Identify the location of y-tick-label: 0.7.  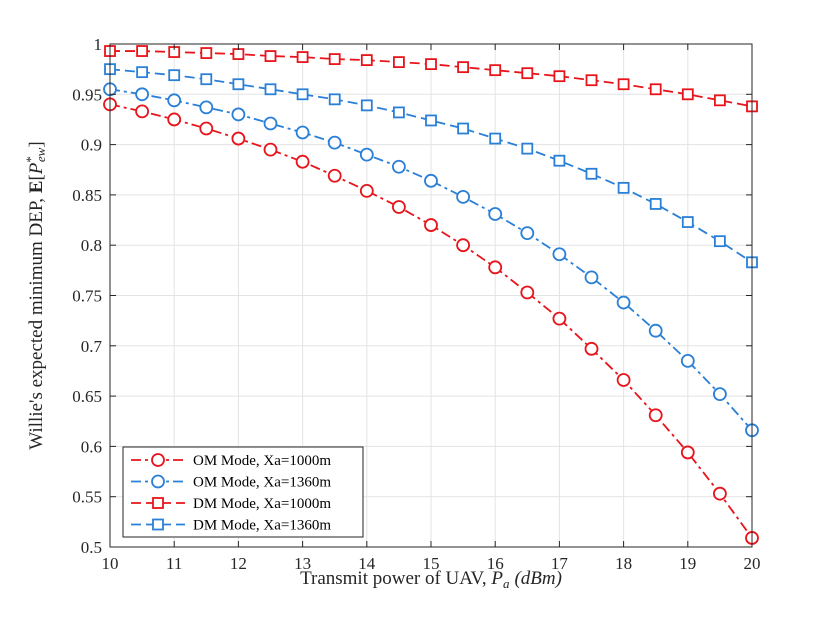
(92, 346).